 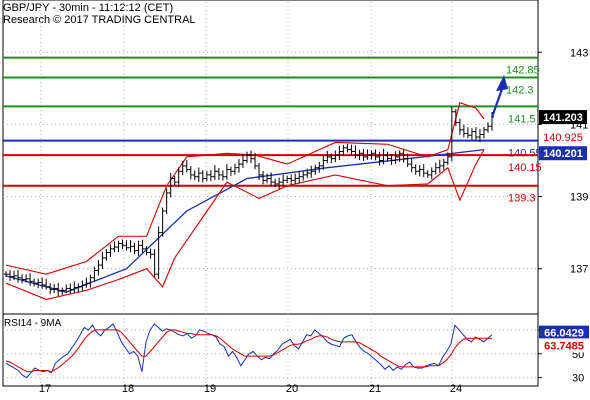 What do you see at coordinates (564, 334) in the screenshot?
I see `rsi-value-label-rsi: 66.0429` at bounding box center [564, 334].